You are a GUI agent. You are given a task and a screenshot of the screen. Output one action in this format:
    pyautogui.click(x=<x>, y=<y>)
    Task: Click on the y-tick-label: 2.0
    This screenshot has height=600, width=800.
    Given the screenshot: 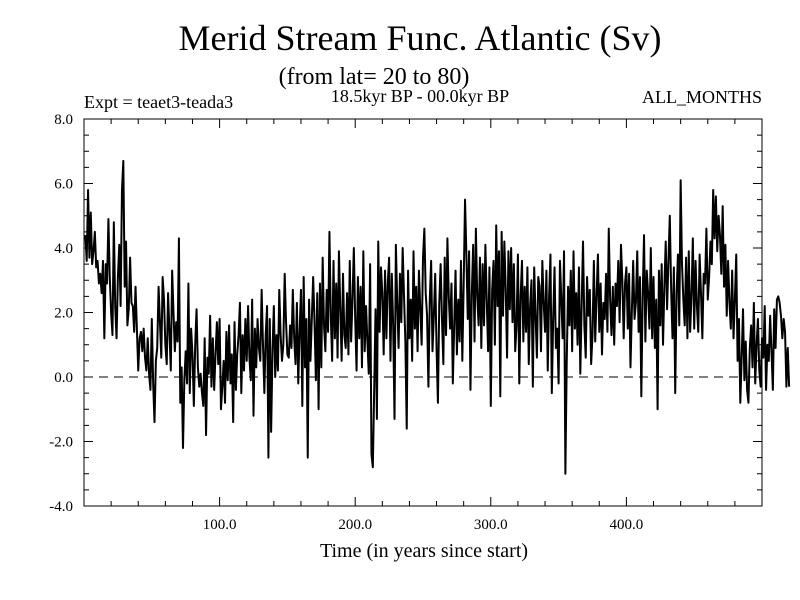 What is the action you would take?
    pyautogui.click(x=63, y=314)
    